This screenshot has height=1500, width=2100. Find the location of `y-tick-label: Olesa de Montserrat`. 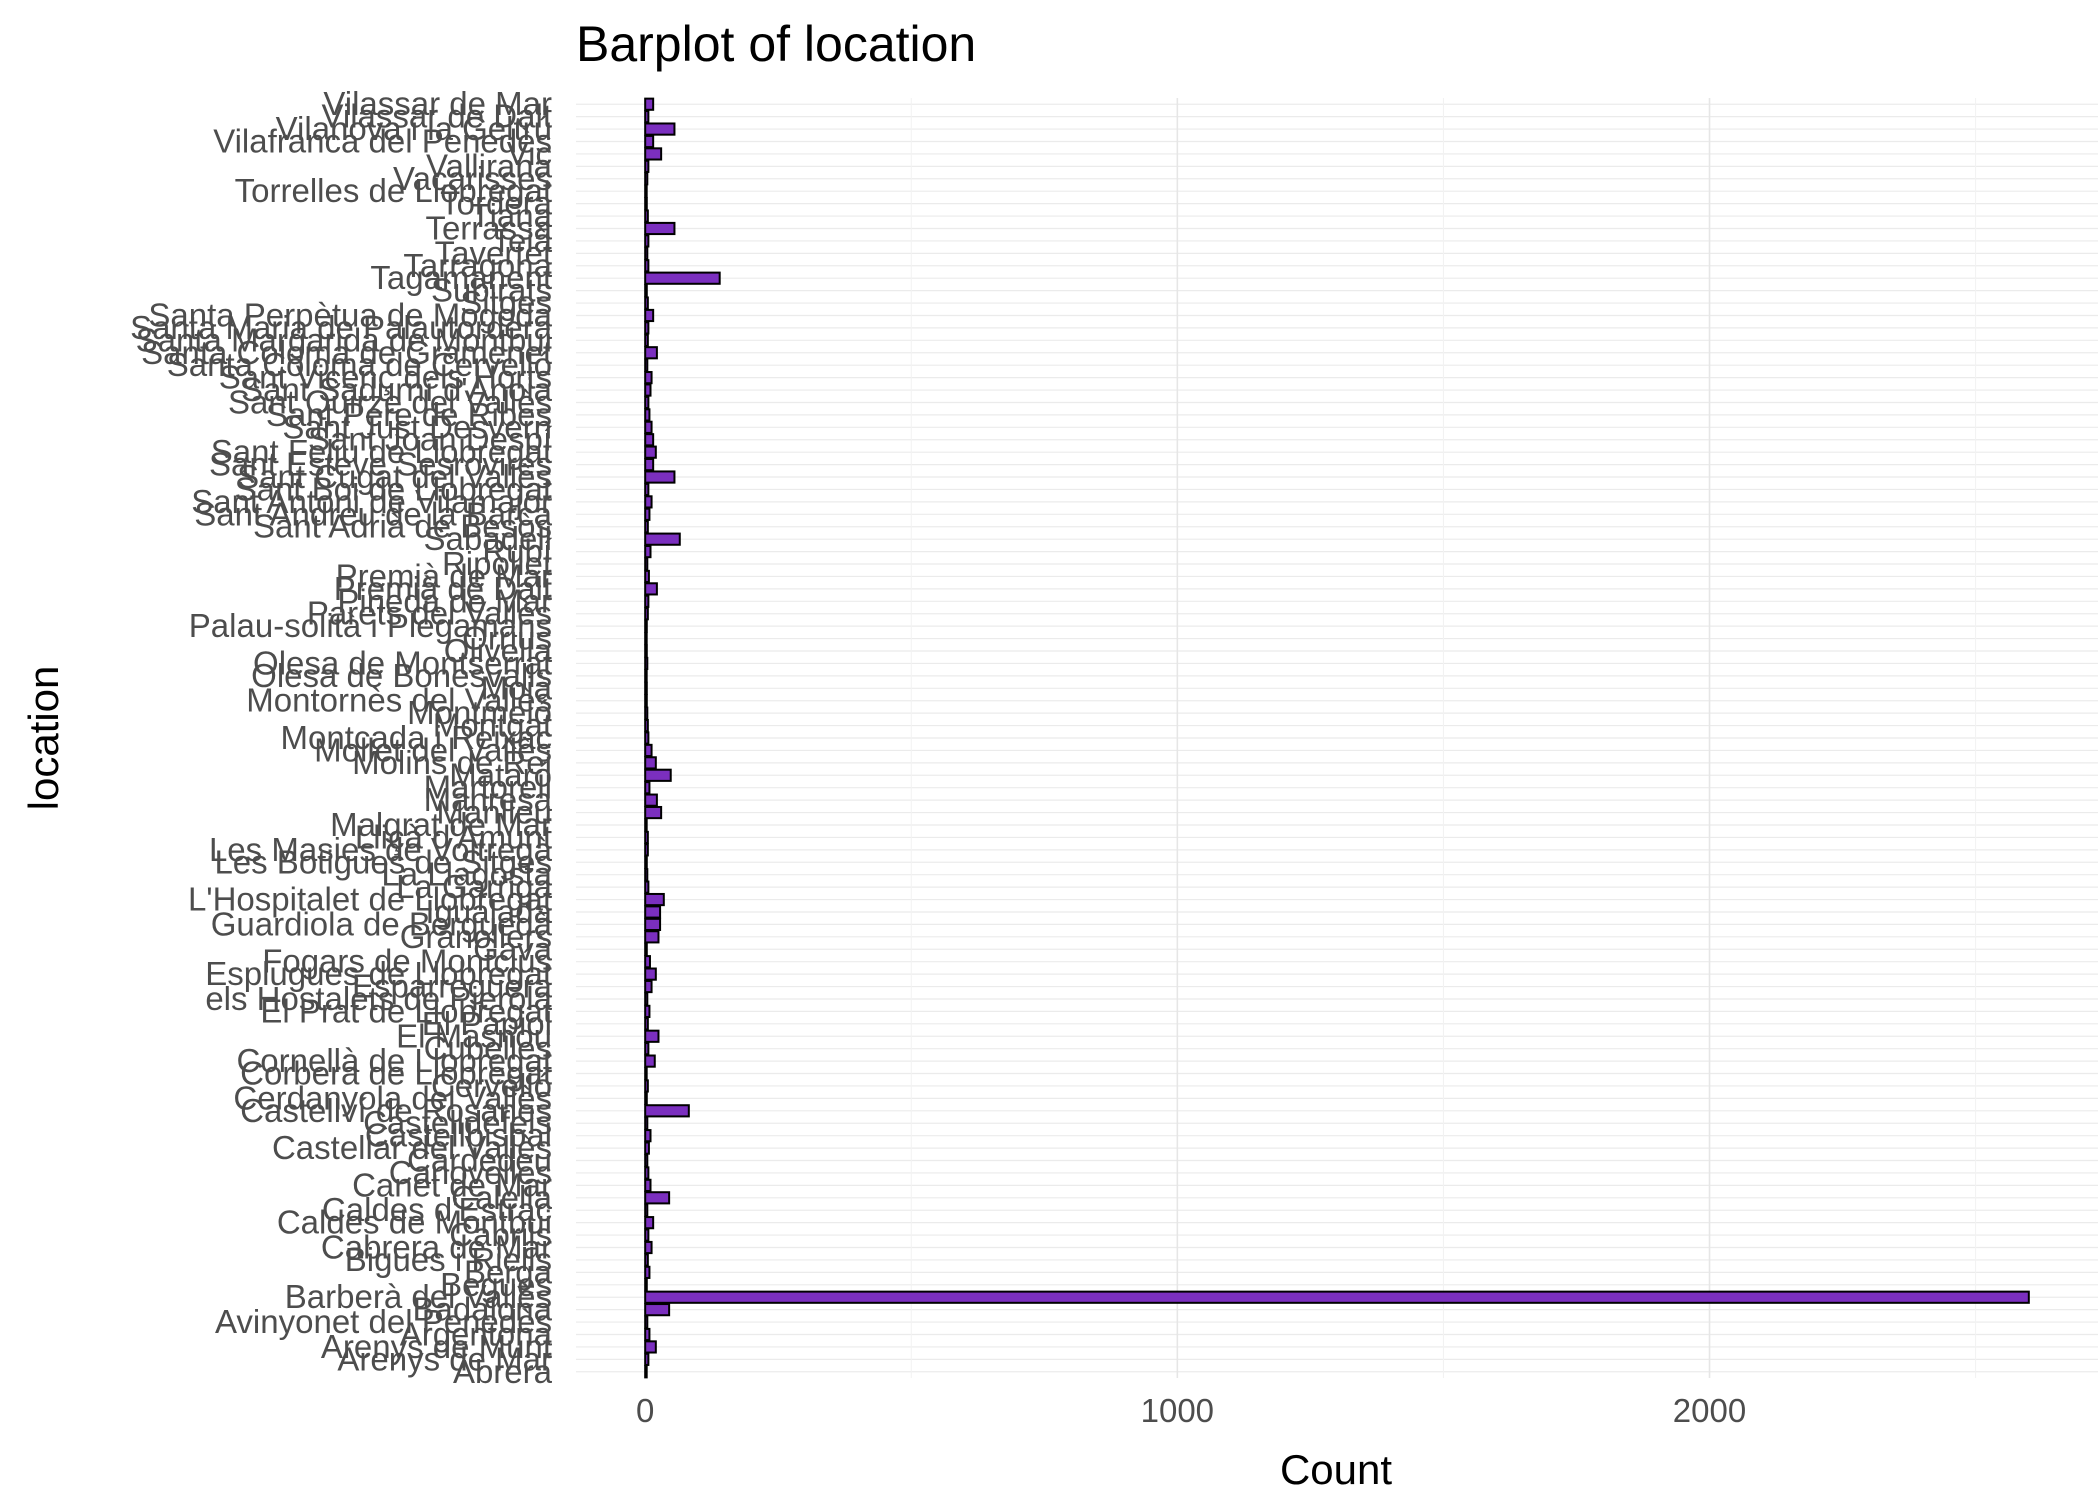

y-tick-label: Olesa de Montserrat is located at coordinates (402, 662).